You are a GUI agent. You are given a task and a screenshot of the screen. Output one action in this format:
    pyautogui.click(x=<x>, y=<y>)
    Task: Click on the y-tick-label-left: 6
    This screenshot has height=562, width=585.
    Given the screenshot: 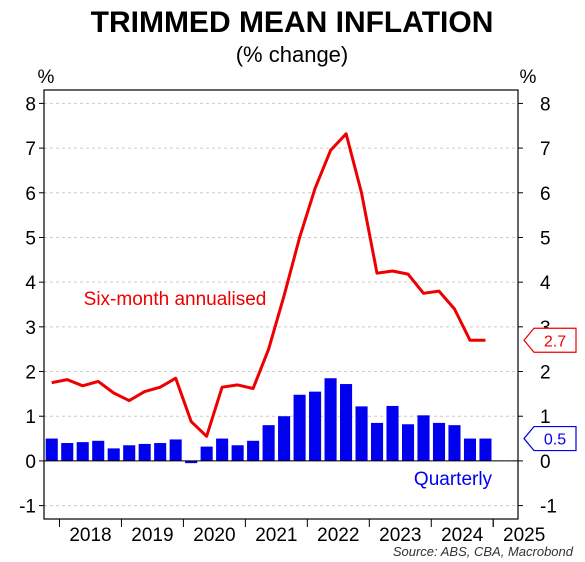 What is the action you would take?
    pyautogui.click(x=30, y=194)
    